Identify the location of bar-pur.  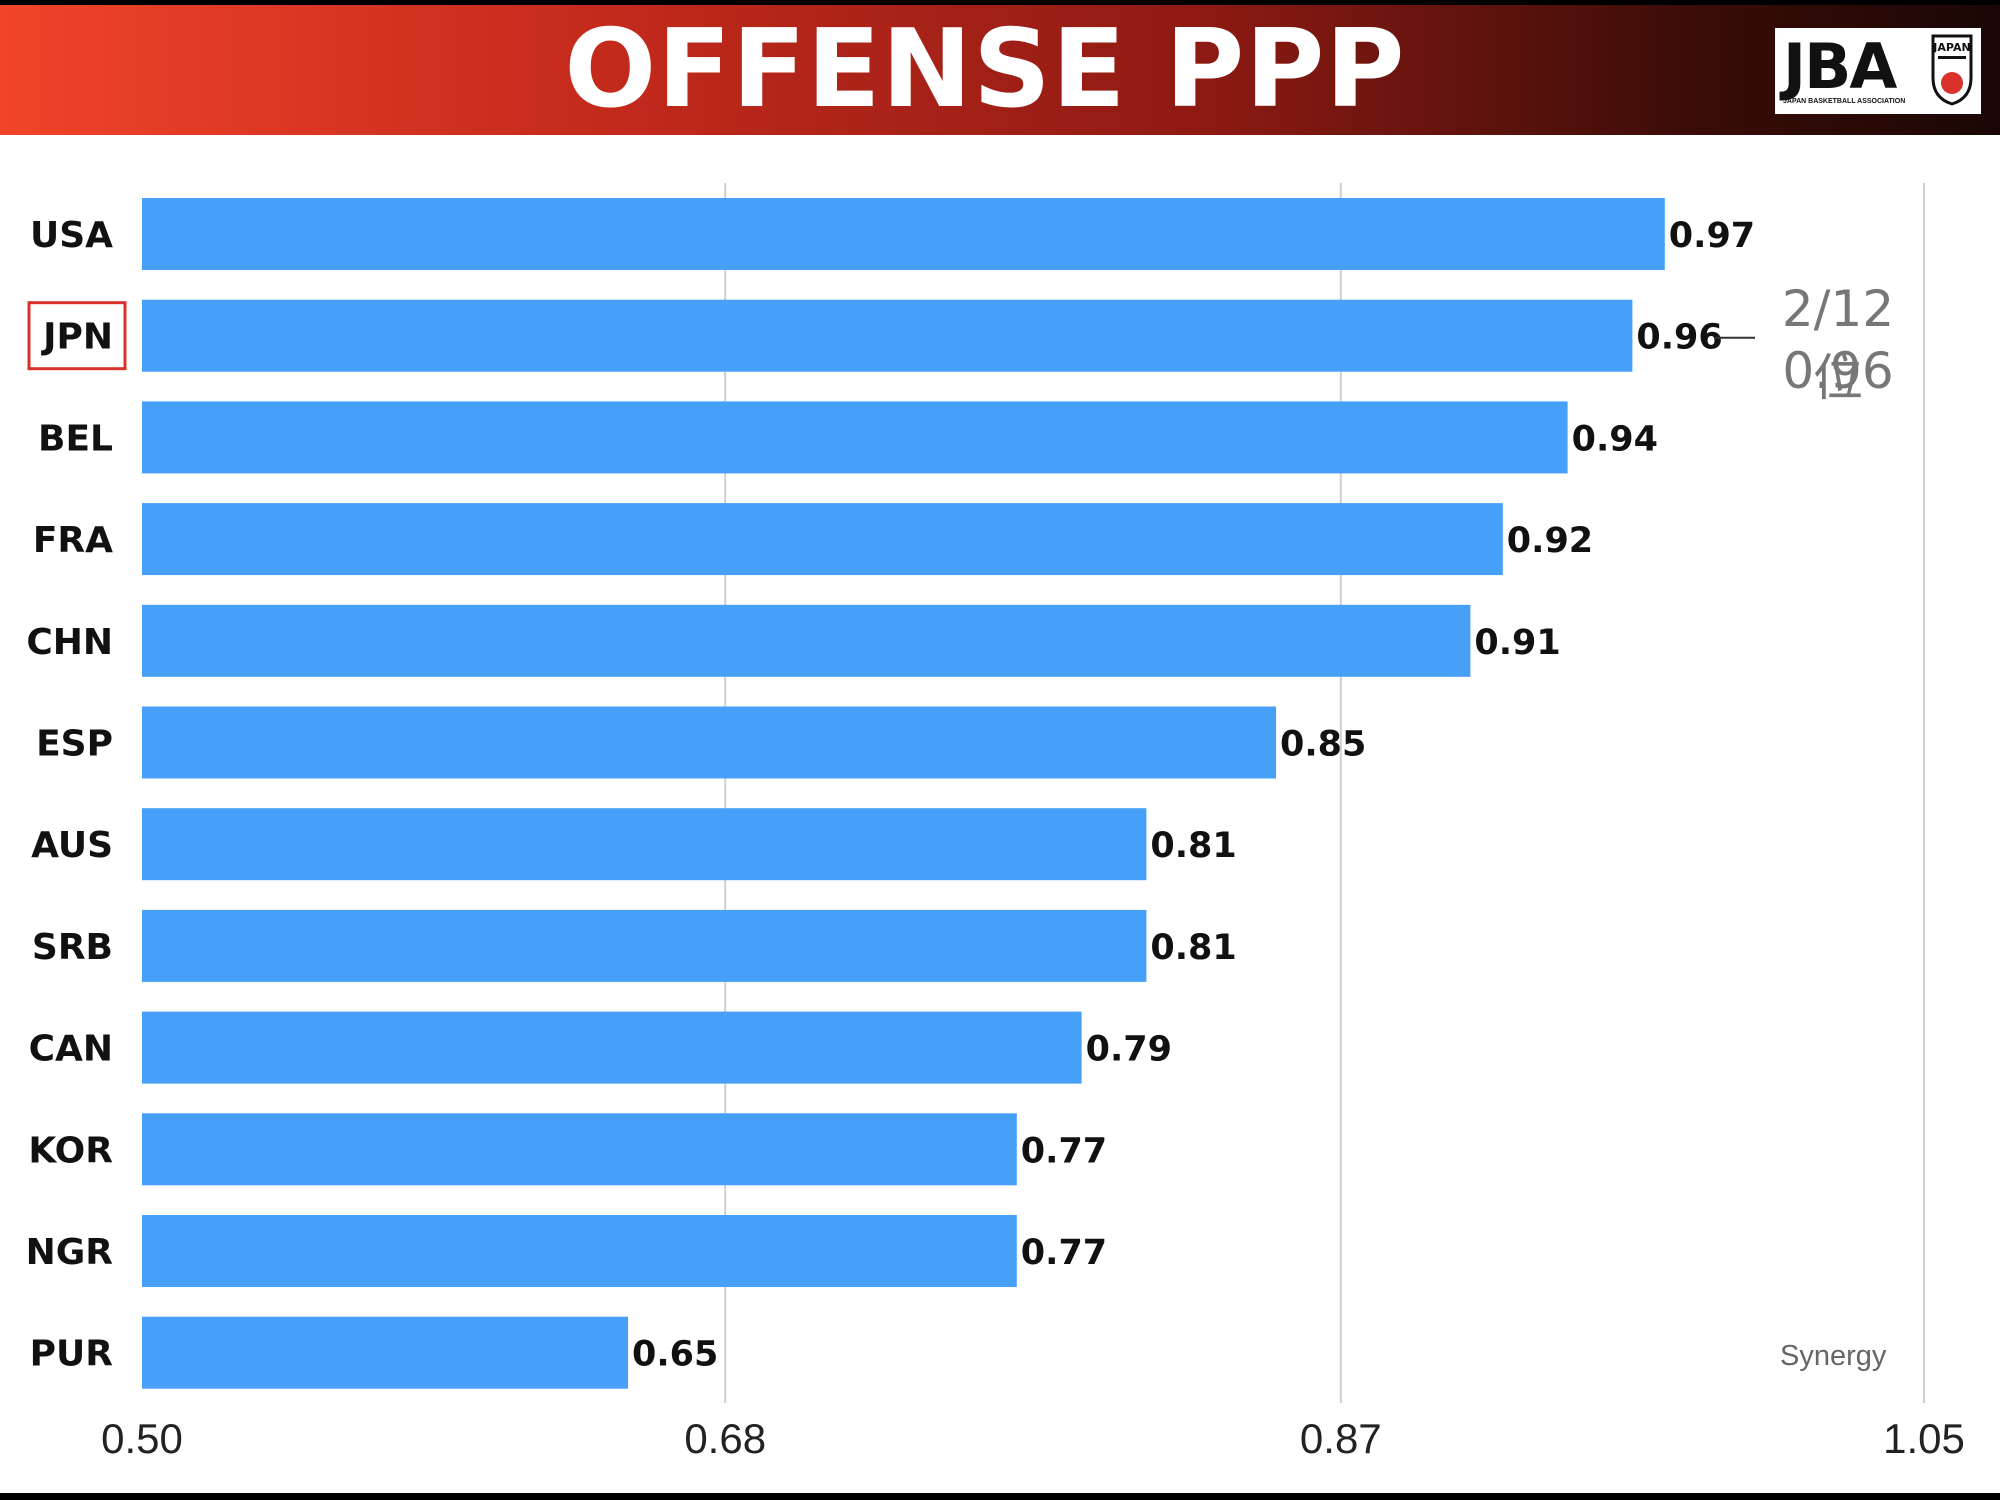
(385, 1352).